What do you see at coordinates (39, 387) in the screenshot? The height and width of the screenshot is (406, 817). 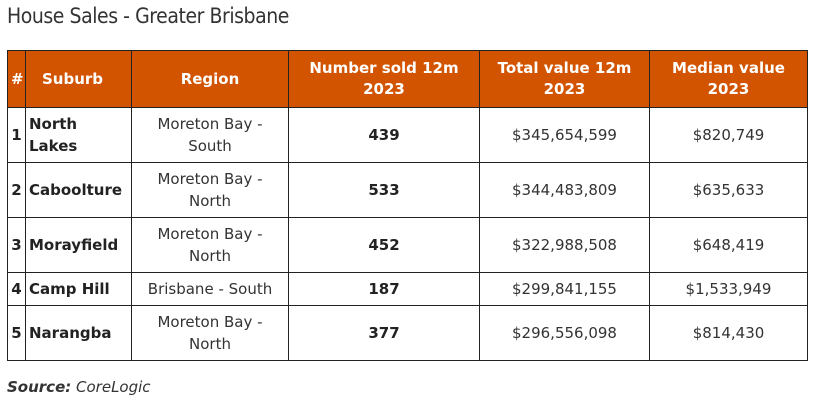 I see `source-label: Source:` at bounding box center [39, 387].